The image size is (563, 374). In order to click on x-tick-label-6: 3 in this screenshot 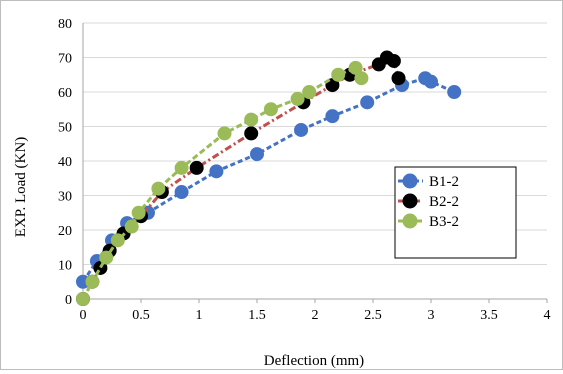, I will do `click(431, 315)`.